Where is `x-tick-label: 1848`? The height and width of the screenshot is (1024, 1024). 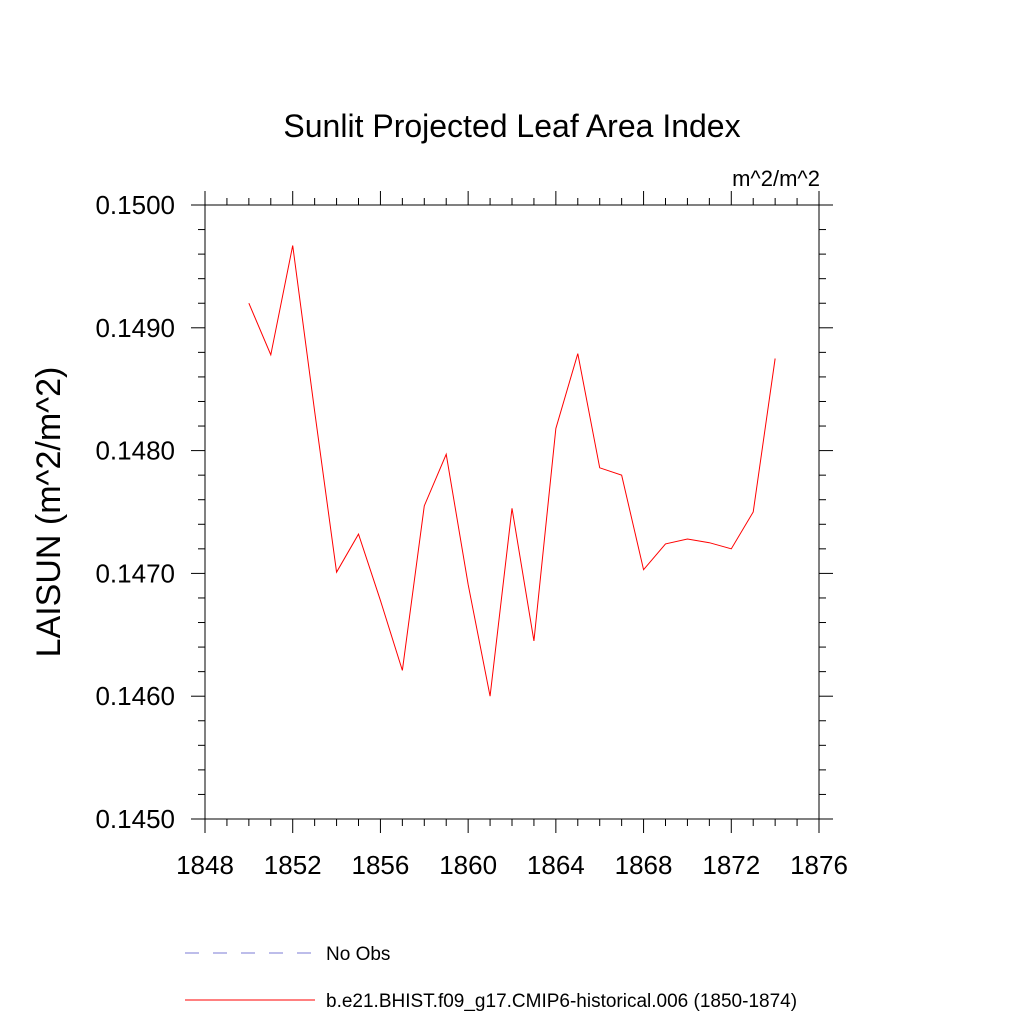 x-tick-label: 1848 is located at coordinates (205, 865).